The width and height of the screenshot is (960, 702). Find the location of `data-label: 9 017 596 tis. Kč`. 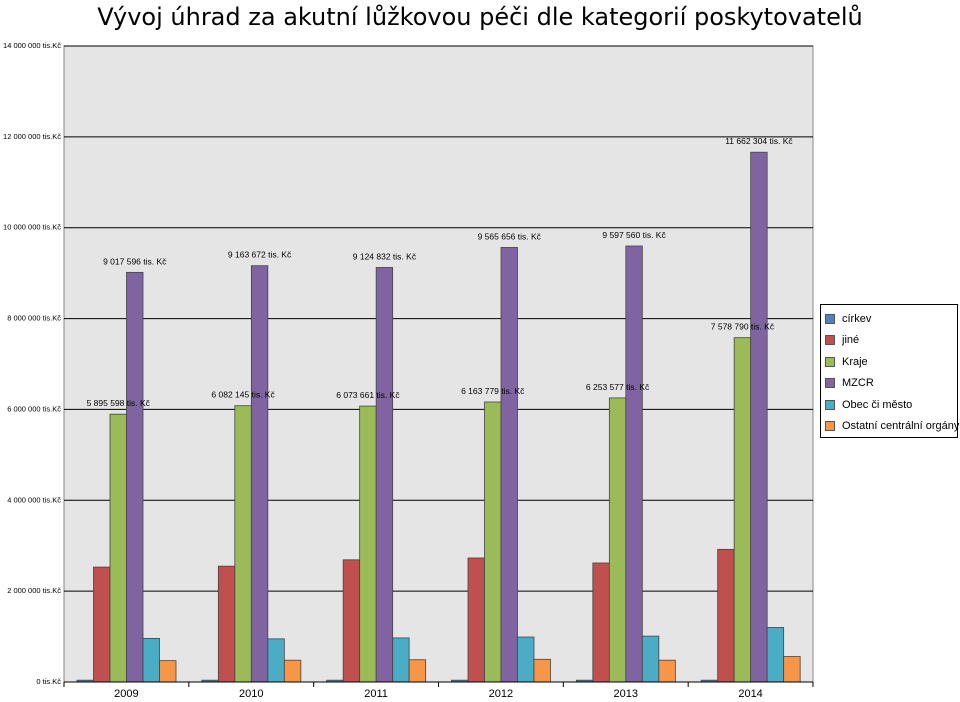

data-label: 9 017 596 tis. Kč is located at coordinates (135, 261).